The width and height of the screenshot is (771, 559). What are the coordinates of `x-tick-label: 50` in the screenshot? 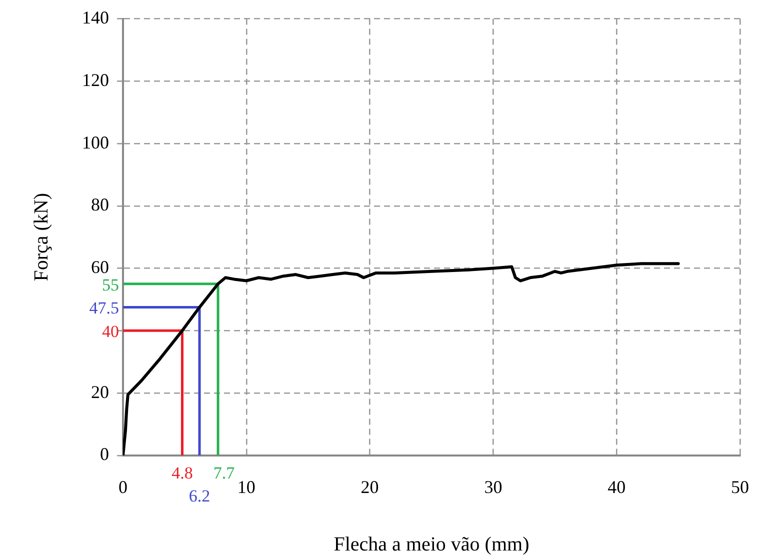 It's located at (740, 486).